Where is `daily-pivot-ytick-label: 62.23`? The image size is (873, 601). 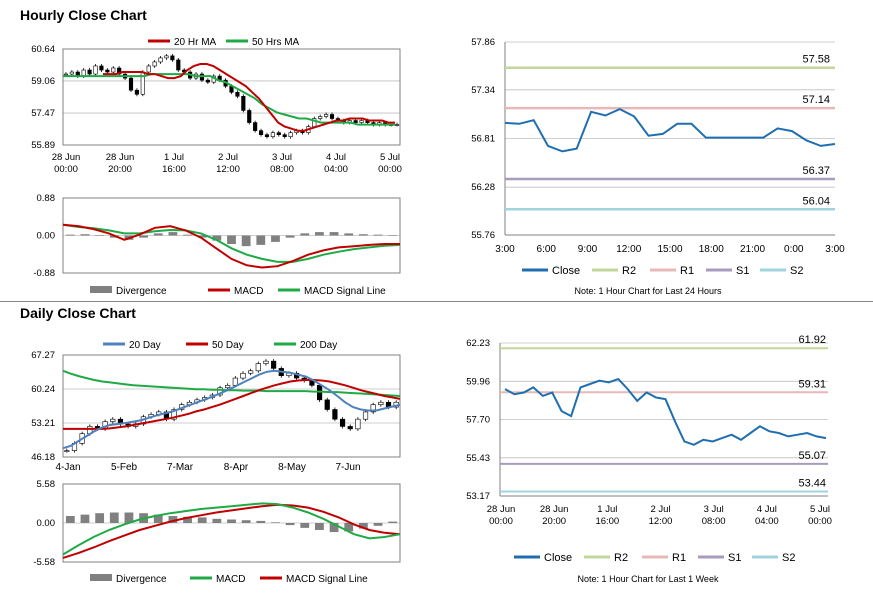 daily-pivot-ytick-label: 62.23 is located at coordinates (478, 343).